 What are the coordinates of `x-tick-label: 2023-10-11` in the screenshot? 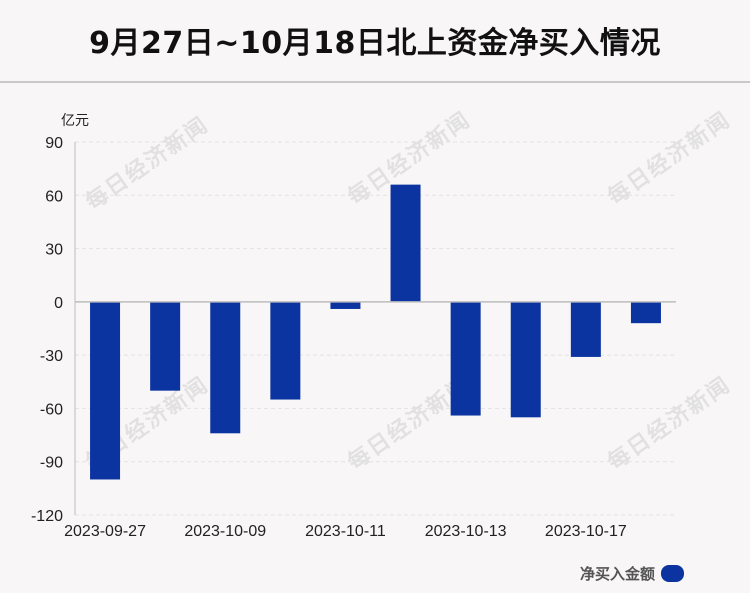 It's located at (345, 531).